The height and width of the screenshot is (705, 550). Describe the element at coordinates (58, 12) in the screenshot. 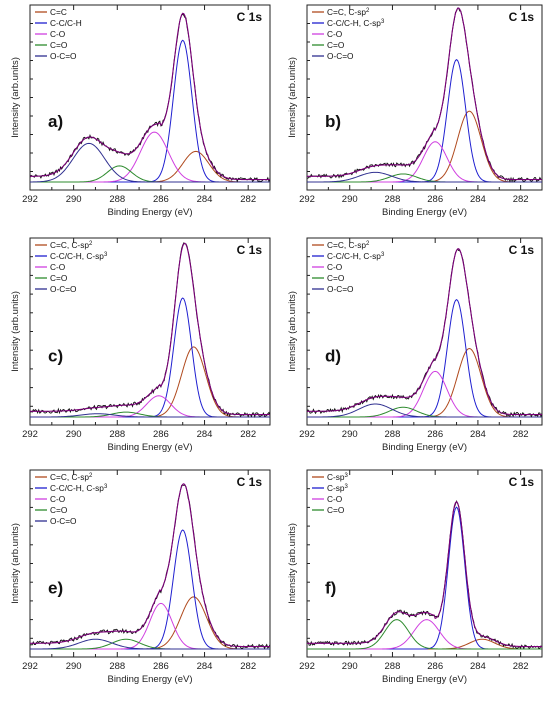

I see `legend-entry-text: C=C` at that location.